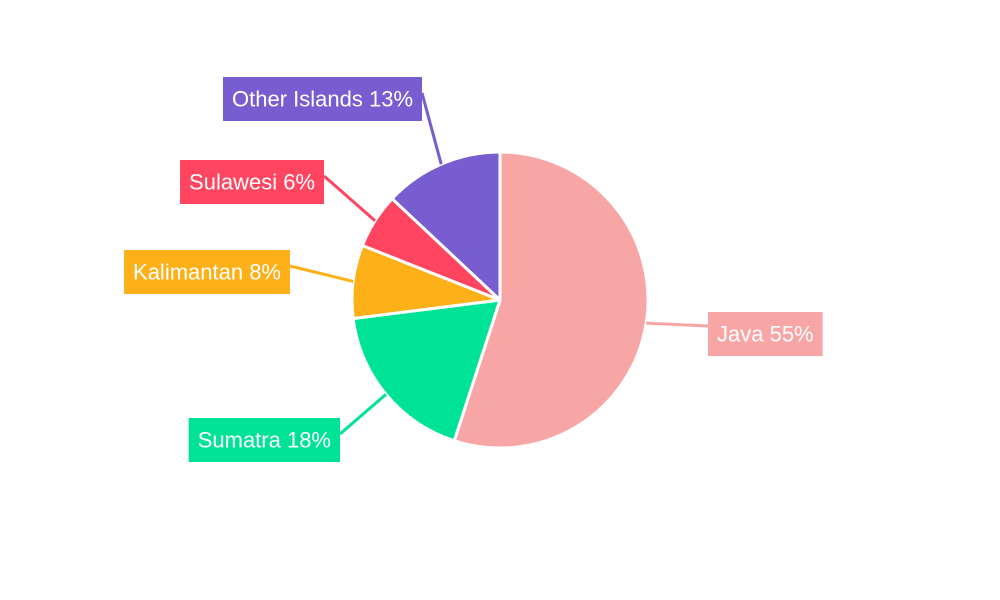  Describe the element at coordinates (426, 370) in the screenshot. I see `pie-slice-sumatra` at that location.